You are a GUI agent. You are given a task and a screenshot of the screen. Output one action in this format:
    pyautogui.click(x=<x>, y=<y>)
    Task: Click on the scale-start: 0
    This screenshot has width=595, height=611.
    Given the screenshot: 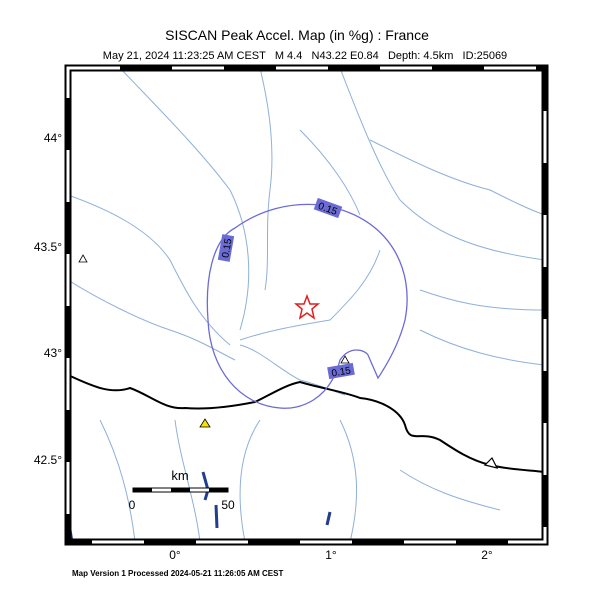 What is the action you would take?
    pyautogui.click(x=132, y=505)
    